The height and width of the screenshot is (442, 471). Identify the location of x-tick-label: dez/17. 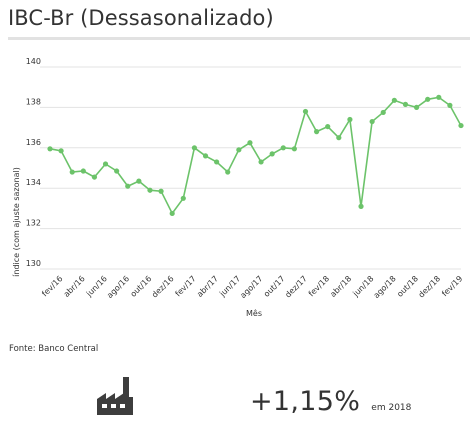
(296, 287).